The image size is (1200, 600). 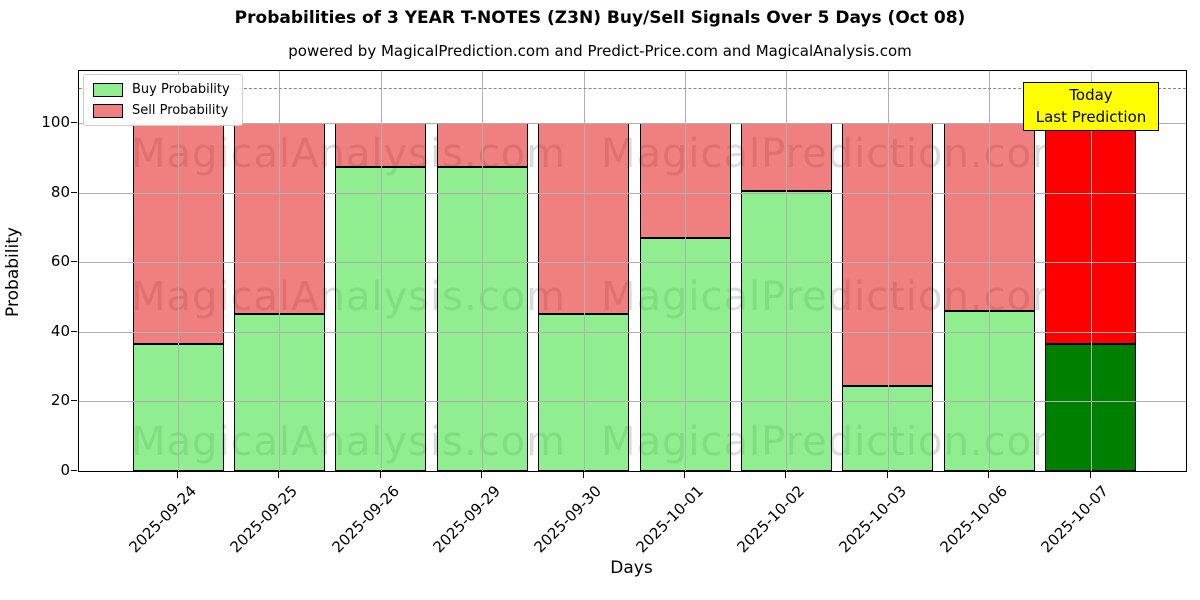 I want to click on today-annotation-box: Today Last Prediction, so click(x=1091, y=106).